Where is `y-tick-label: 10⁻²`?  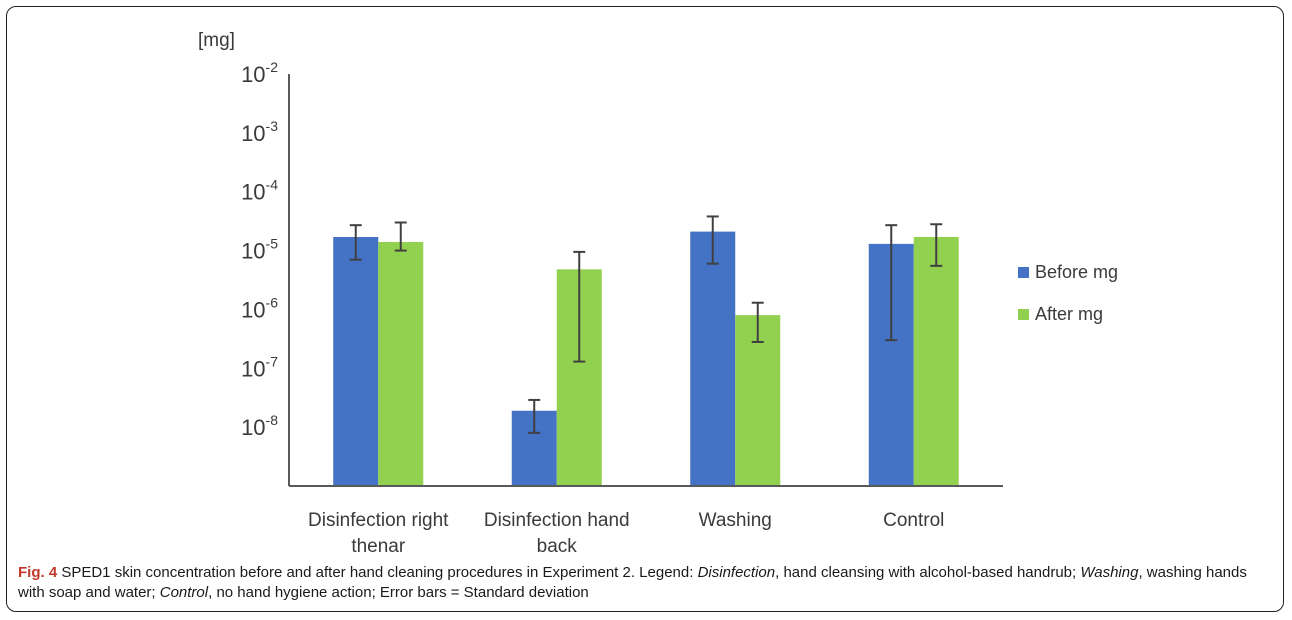
y-tick-label: 10⁻² is located at coordinates (259, 73).